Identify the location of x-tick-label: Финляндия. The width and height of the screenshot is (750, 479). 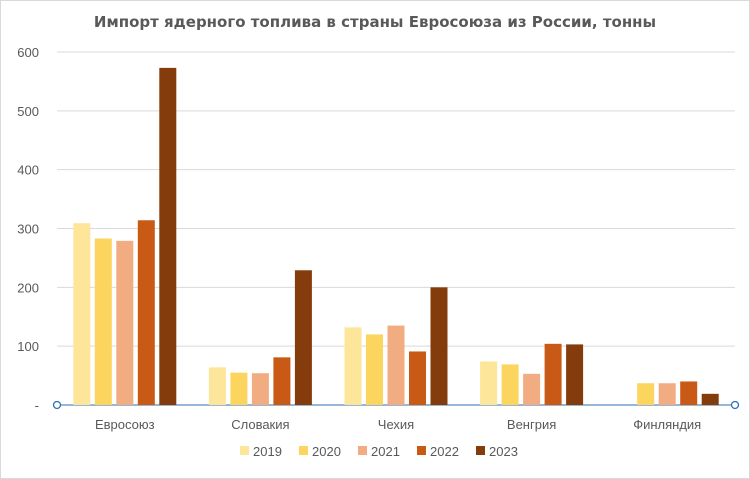
(667, 424).